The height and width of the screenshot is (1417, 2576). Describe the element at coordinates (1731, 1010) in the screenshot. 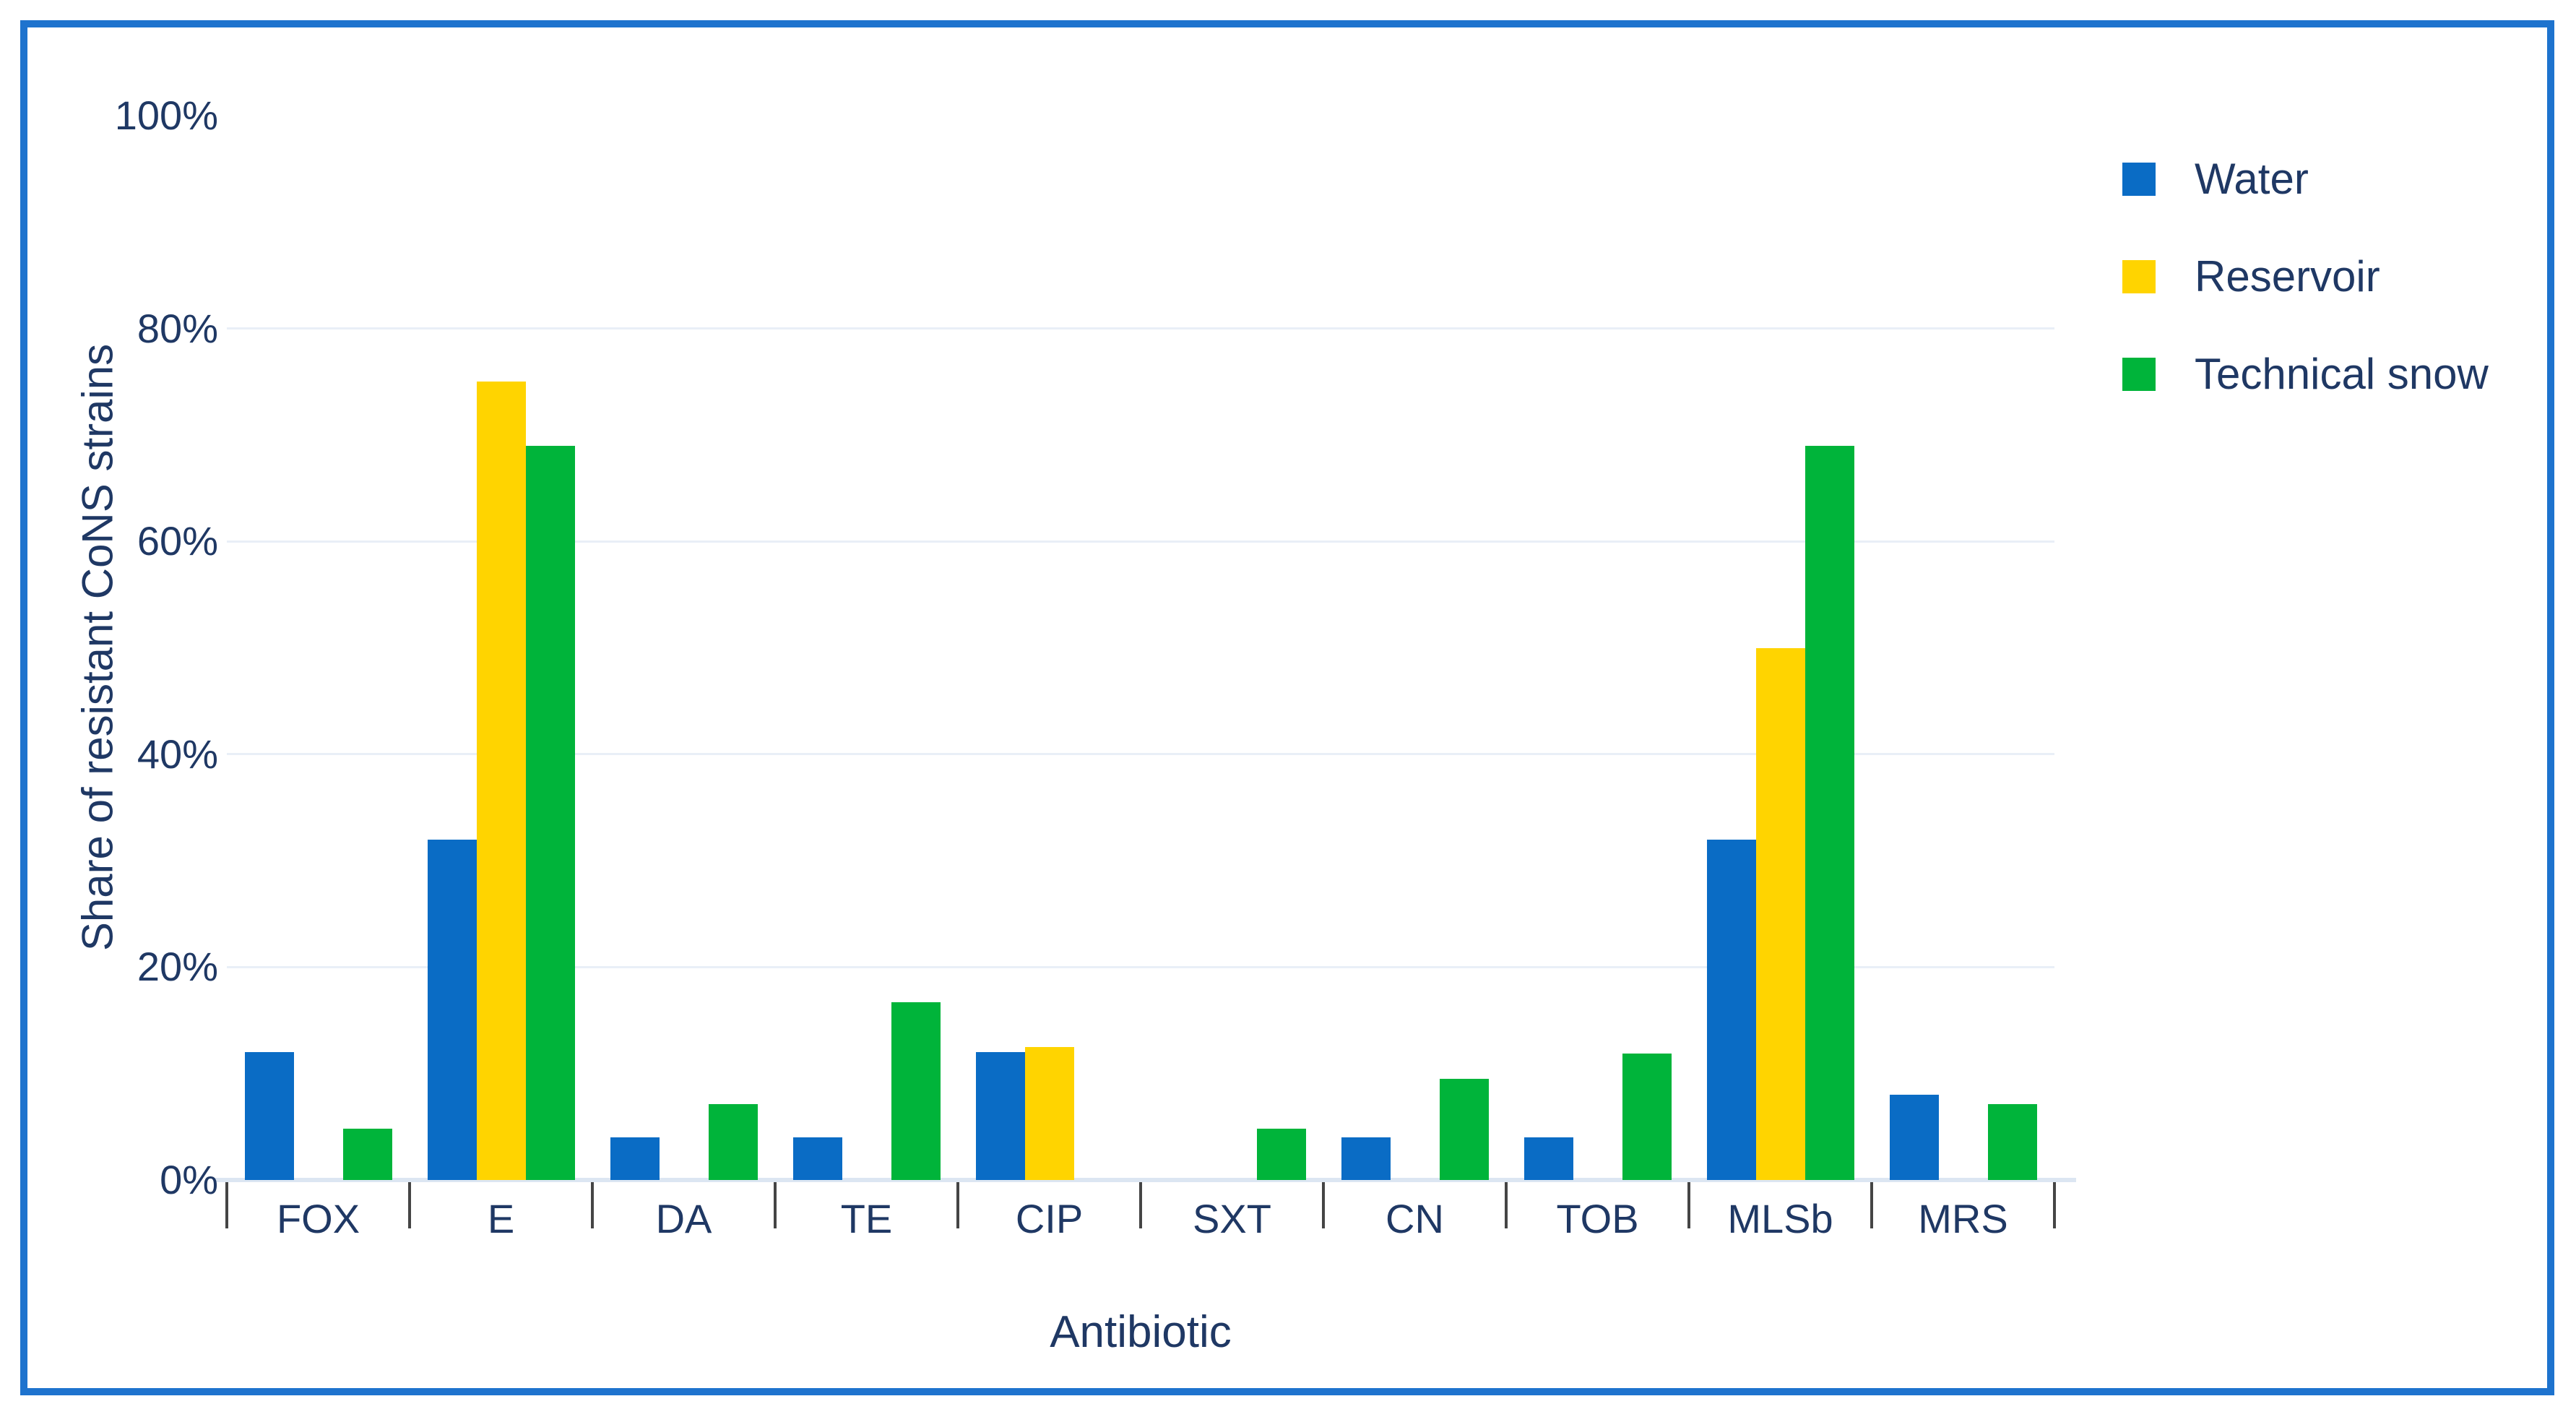

I see `bar-water-mlsb` at that location.